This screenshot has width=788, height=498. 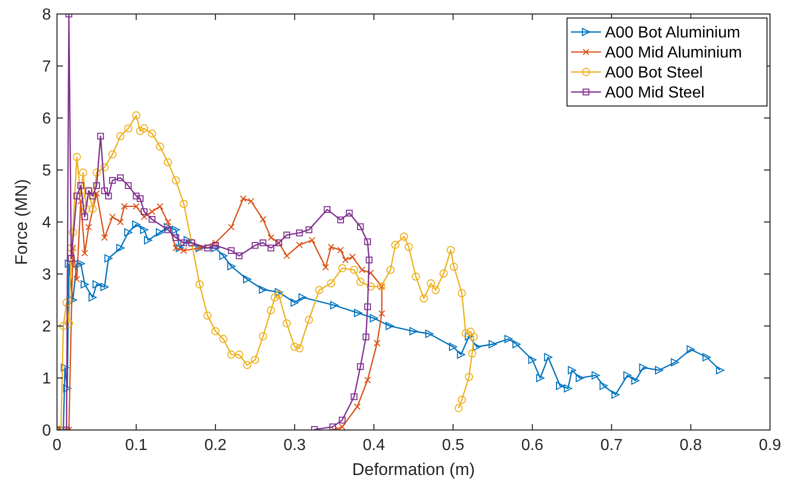 I want to click on y-tick-label: 3, so click(x=47, y=275).